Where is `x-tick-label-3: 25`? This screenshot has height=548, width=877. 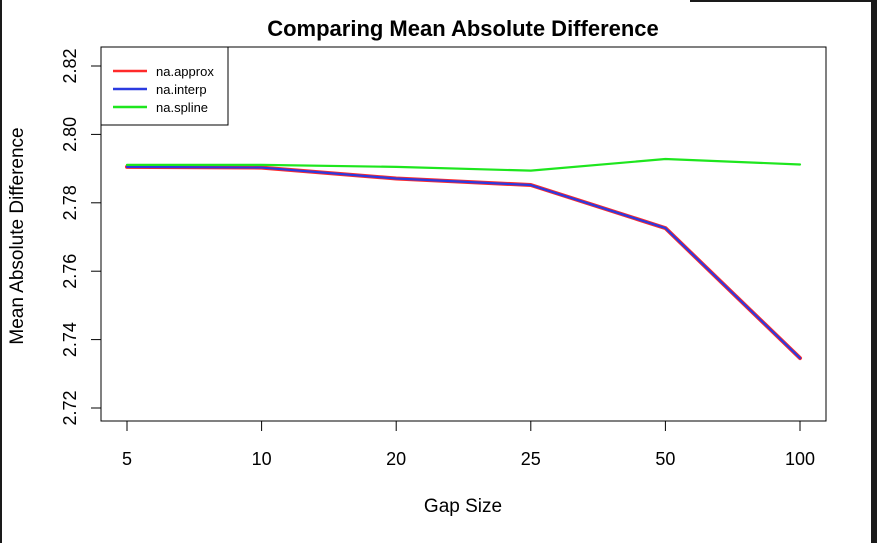
x-tick-label-3: 25 is located at coordinates (531, 459).